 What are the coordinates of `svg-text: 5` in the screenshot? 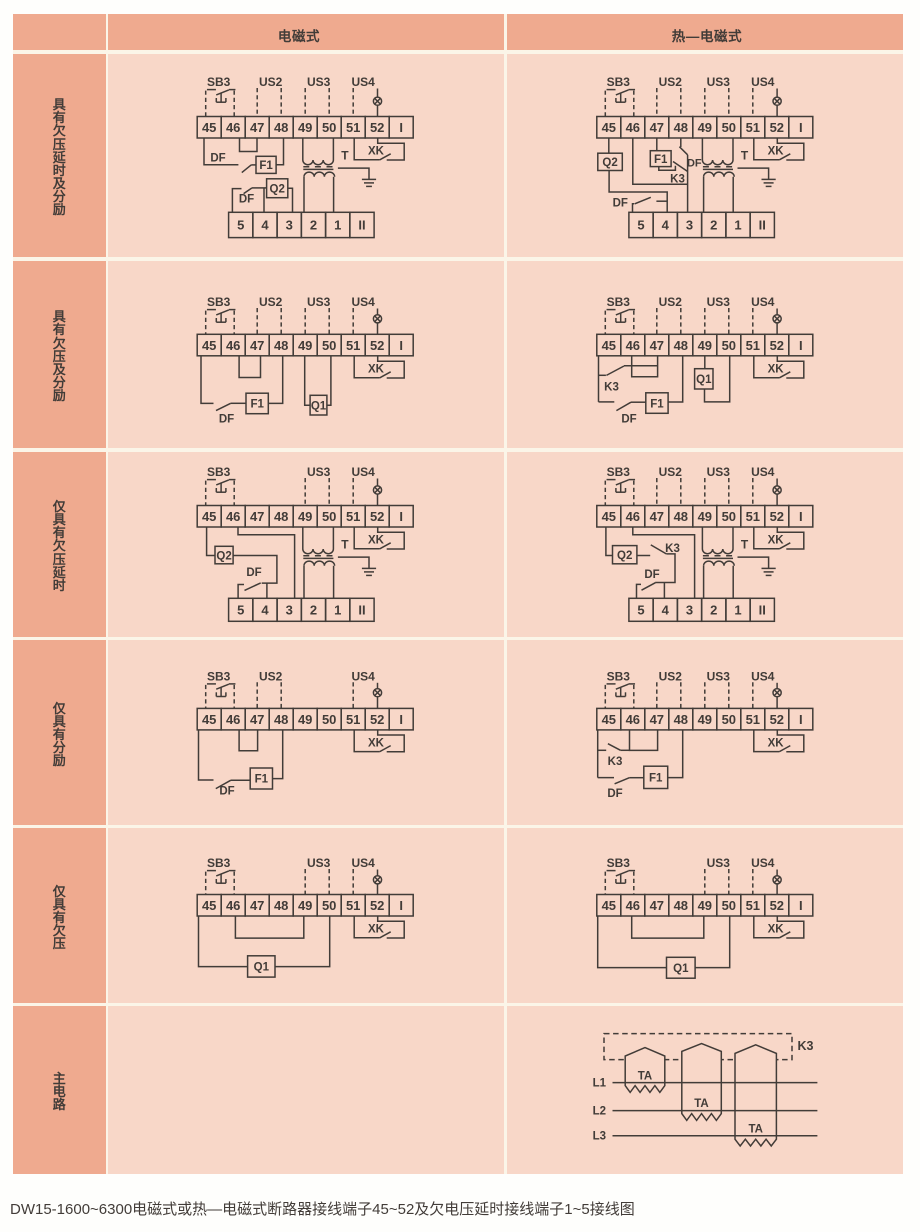 It's located at (640, 225).